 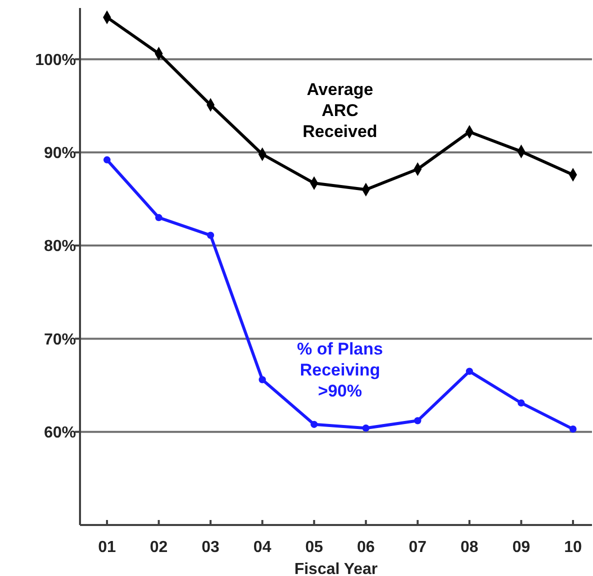 What do you see at coordinates (107, 547) in the screenshot?
I see `x-tick-label: 01` at bounding box center [107, 547].